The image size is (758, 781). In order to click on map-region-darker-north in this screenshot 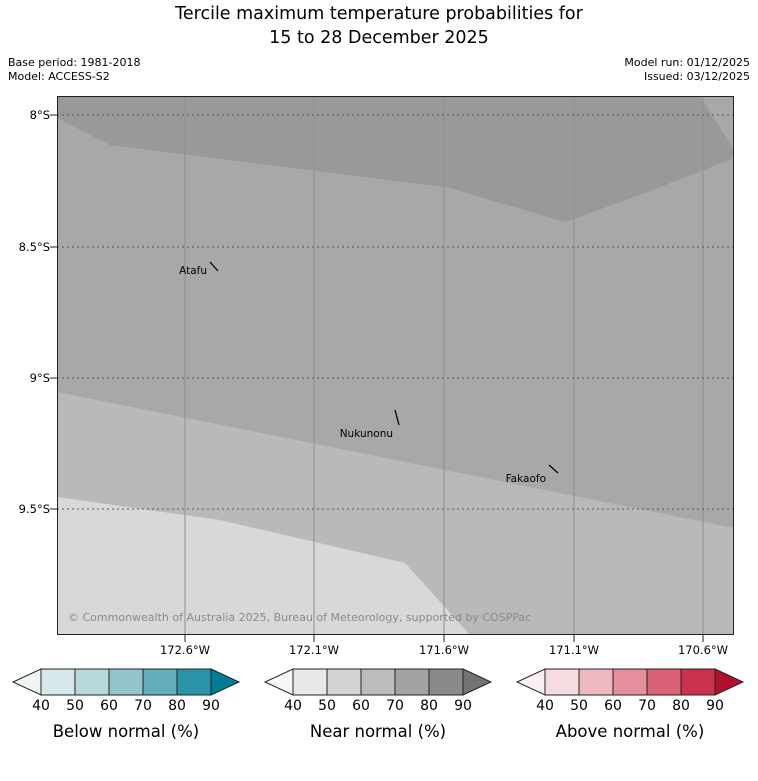, I will do `click(395, 159)`.